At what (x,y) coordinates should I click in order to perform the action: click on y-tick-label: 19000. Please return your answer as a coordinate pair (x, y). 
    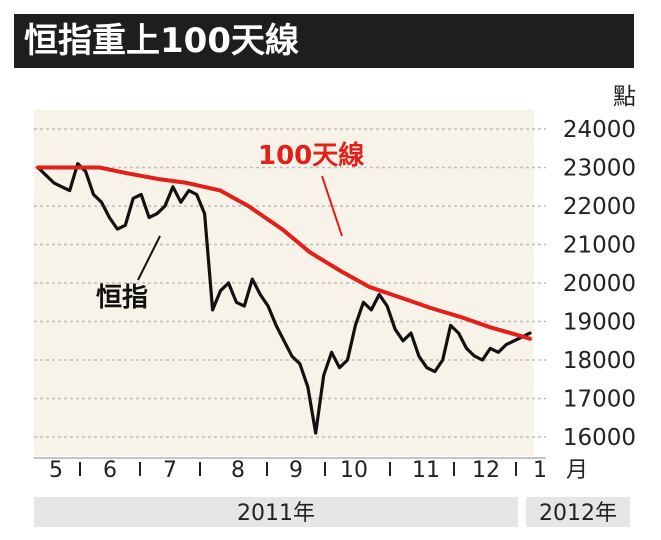
    Looking at the image, I should click on (599, 323).